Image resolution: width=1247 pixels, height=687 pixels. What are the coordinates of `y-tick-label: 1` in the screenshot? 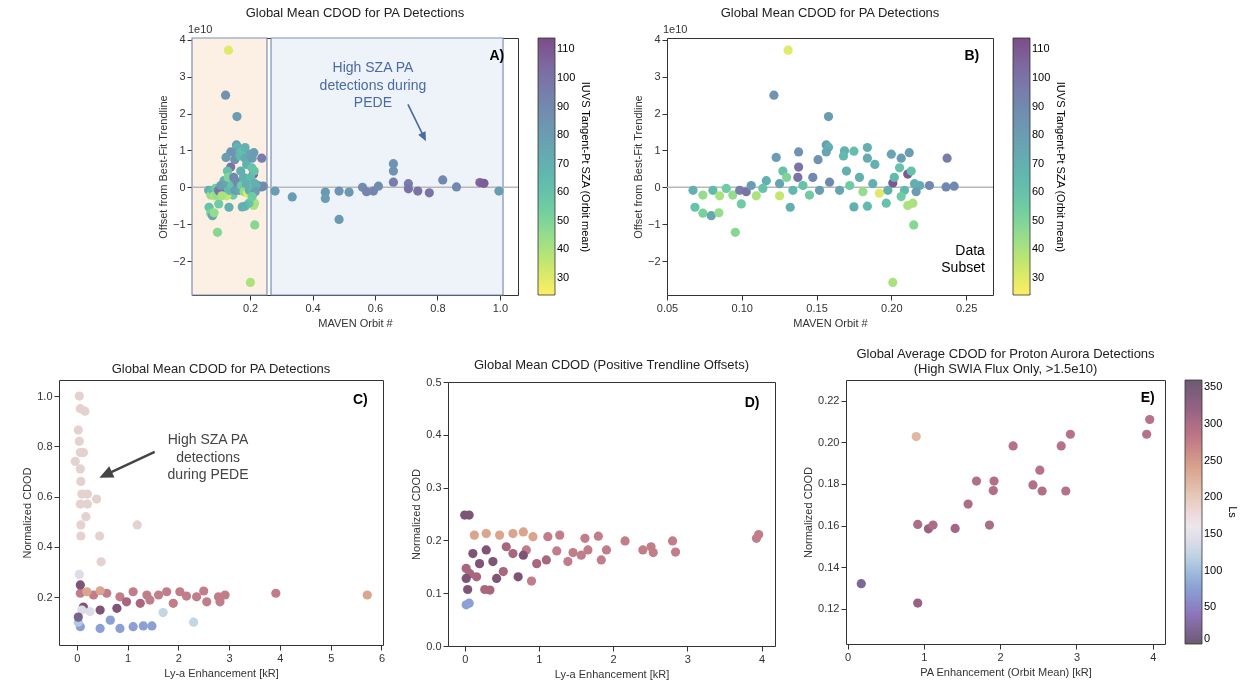 It's located at (657, 149).